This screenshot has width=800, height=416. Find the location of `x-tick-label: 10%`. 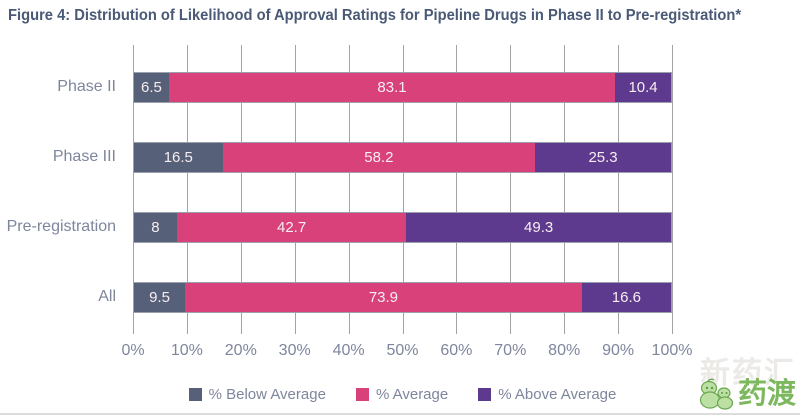

x-tick-label: 10% is located at coordinates (186, 350).